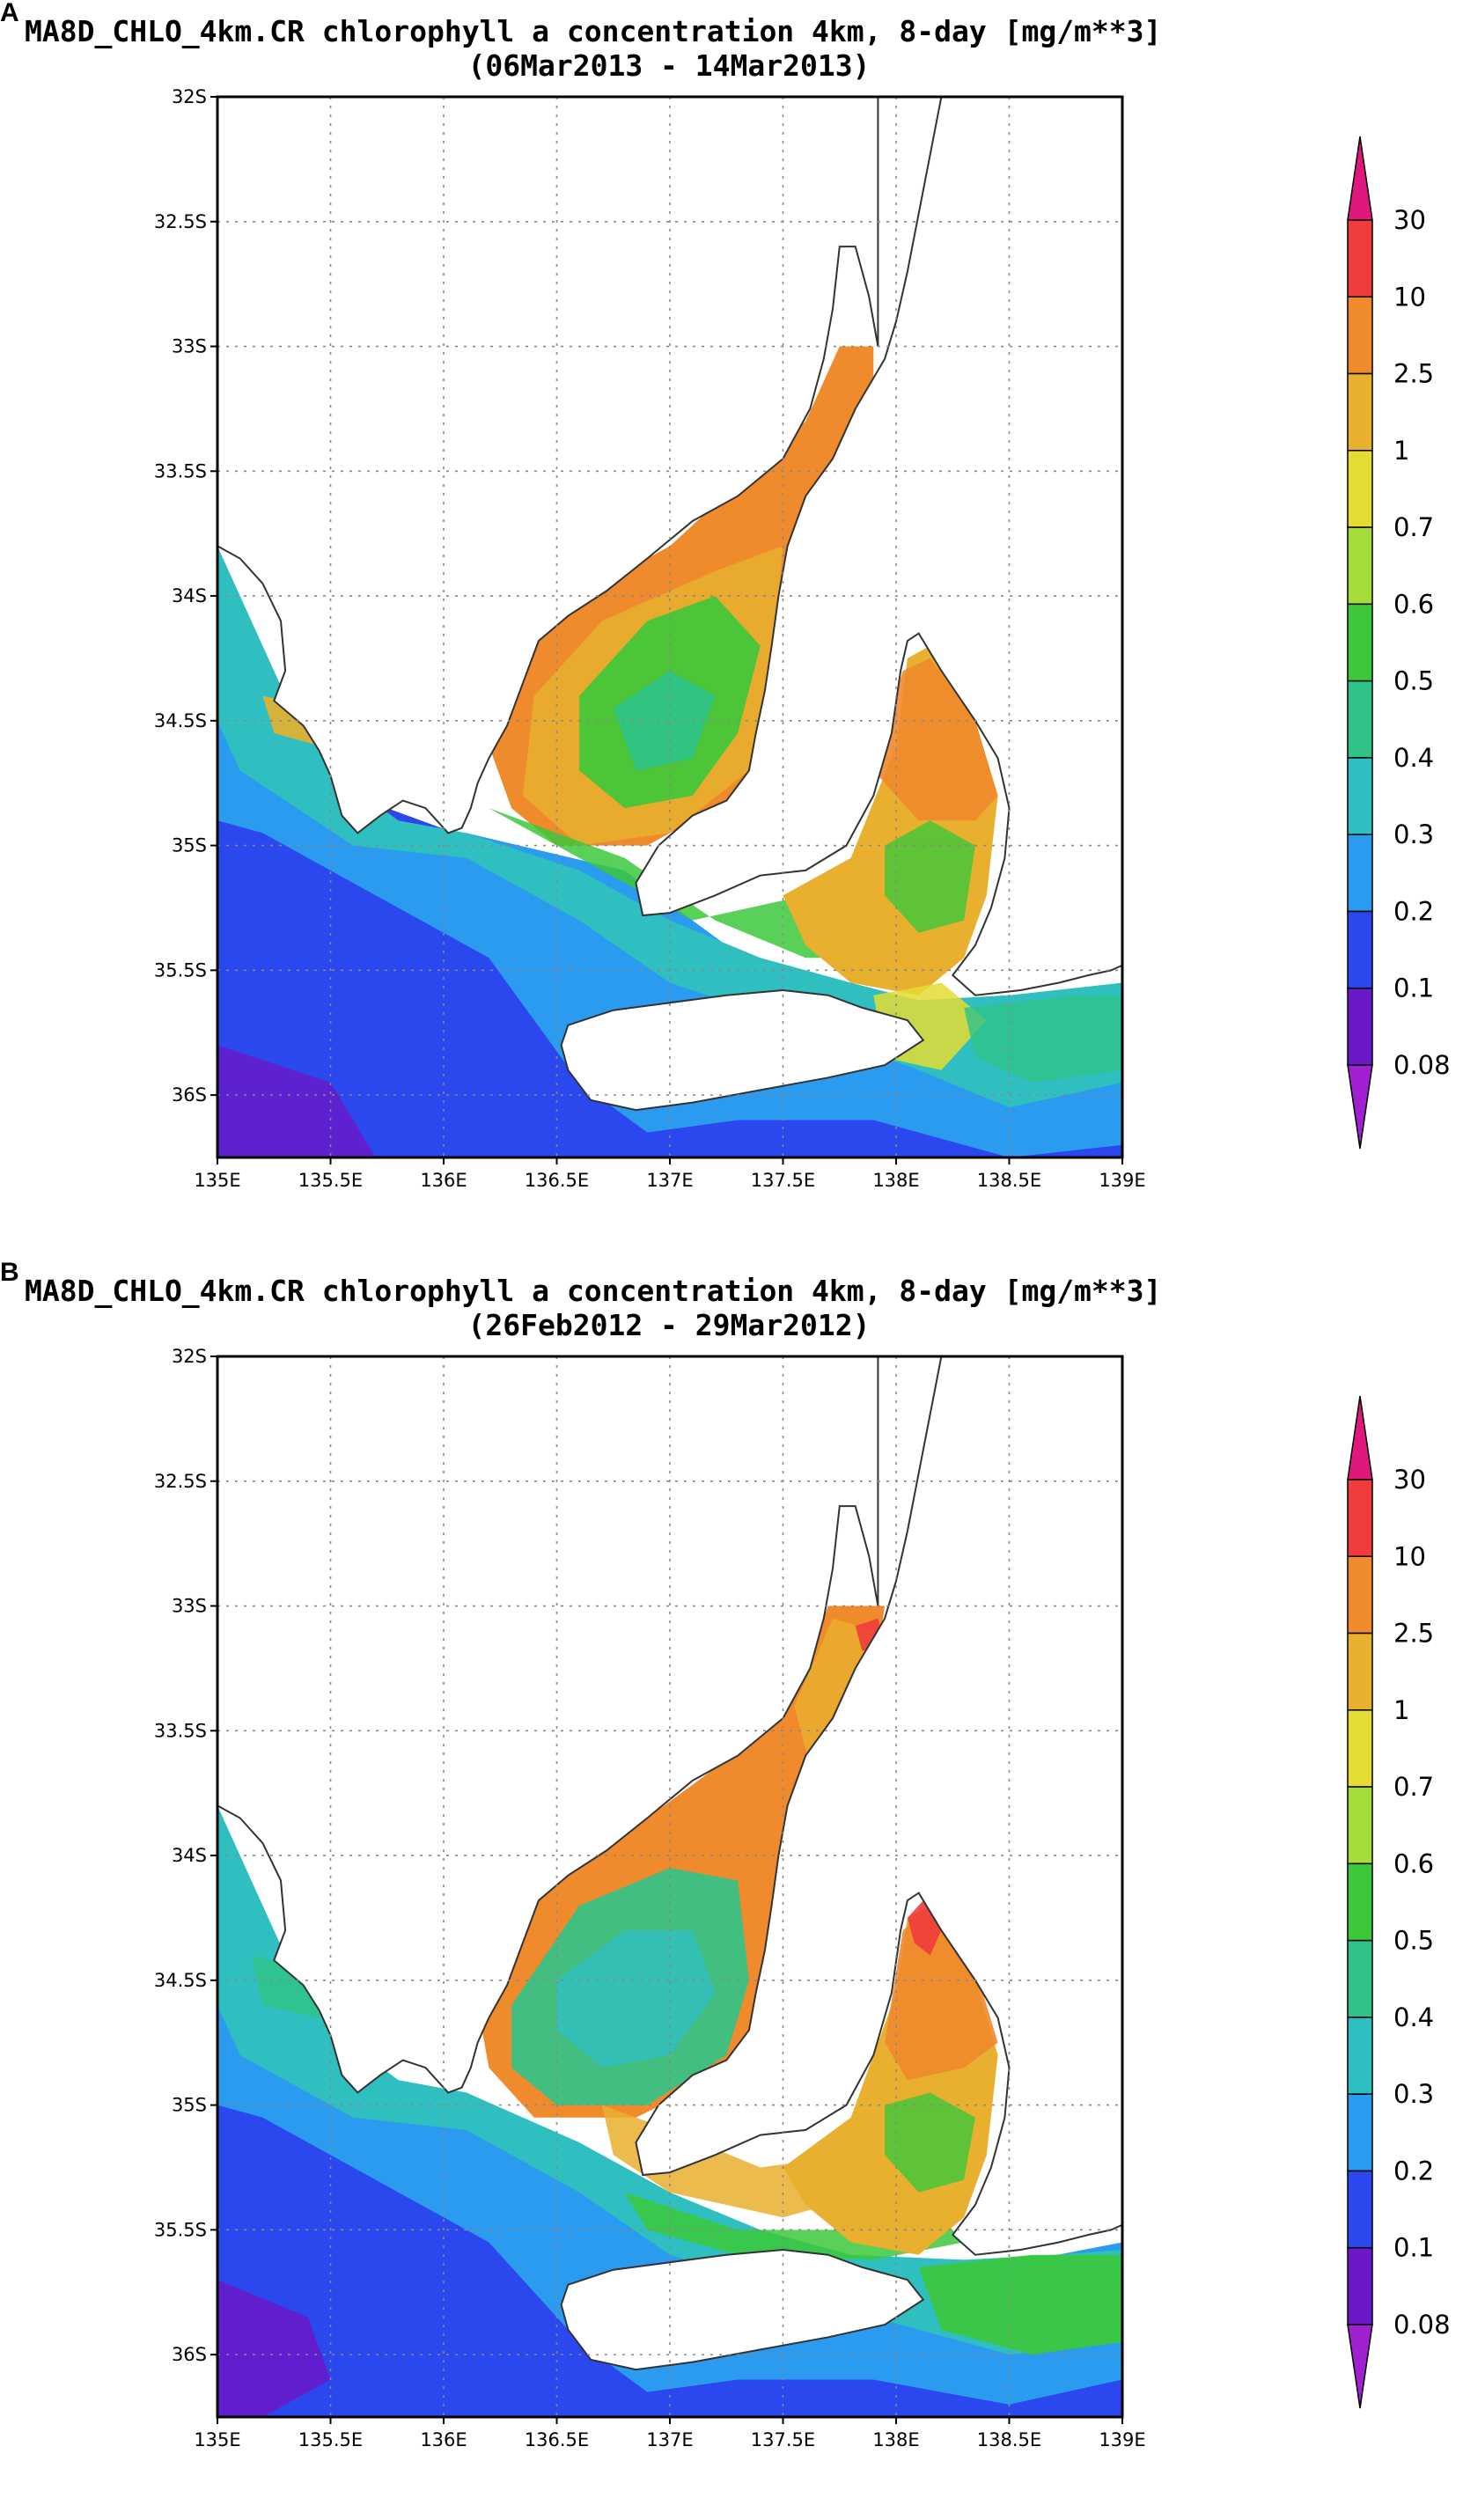  What do you see at coordinates (1360, 2366) in the screenshot?
I see `colorbar-bottom-arrow` at bounding box center [1360, 2366].